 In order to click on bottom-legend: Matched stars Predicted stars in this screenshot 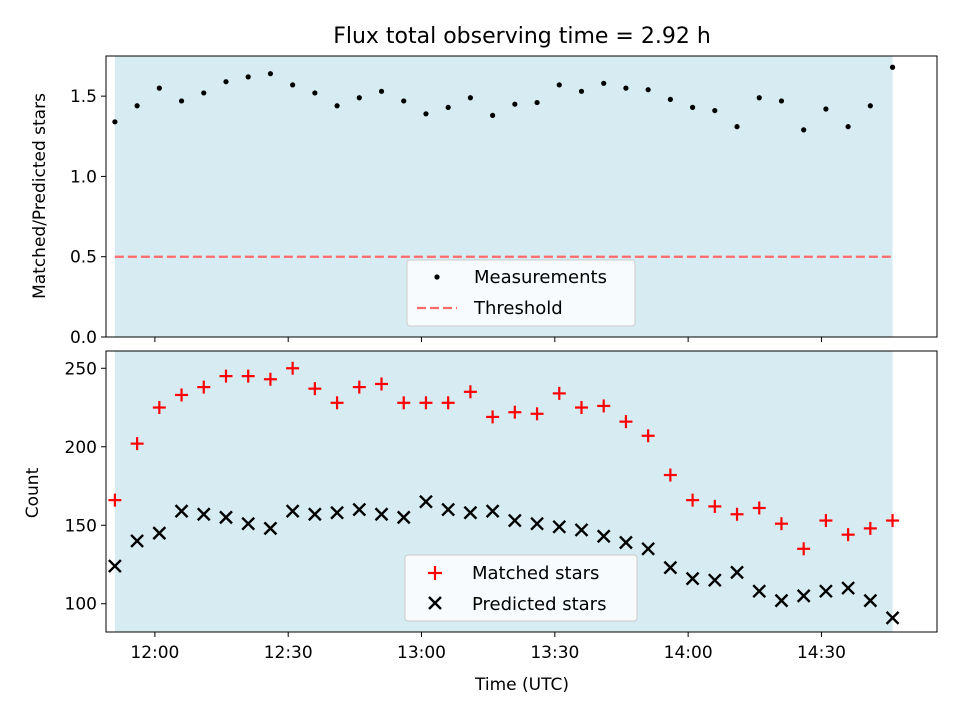, I will do `click(521, 588)`.